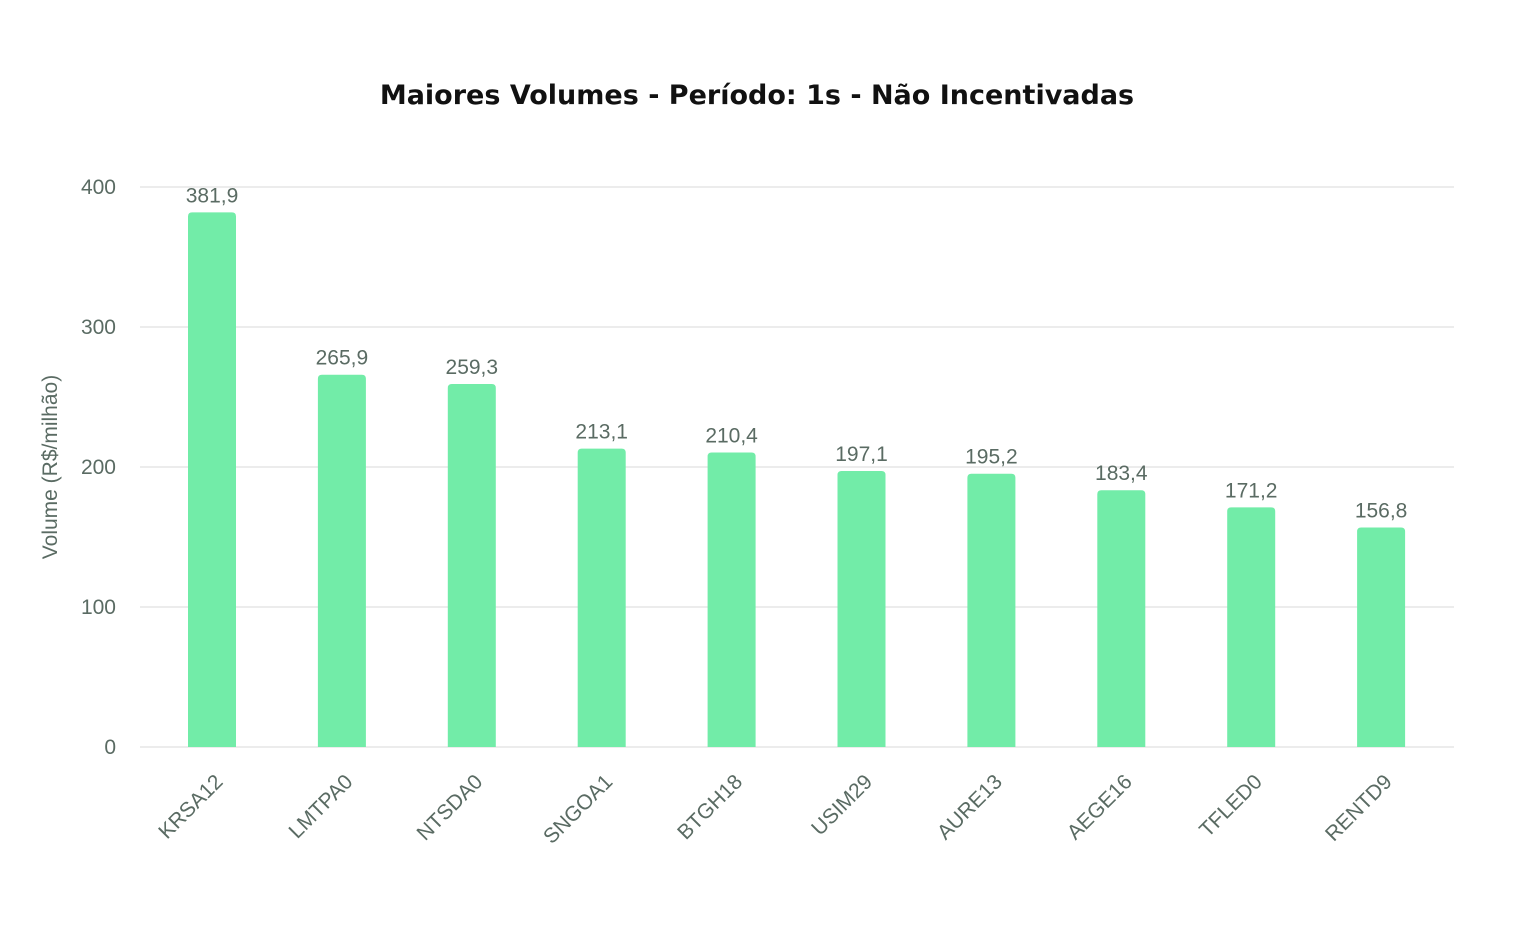 The height and width of the screenshot is (948, 1514). Describe the element at coordinates (98, 187) in the screenshot. I see `y-tick-label: 400` at that location.